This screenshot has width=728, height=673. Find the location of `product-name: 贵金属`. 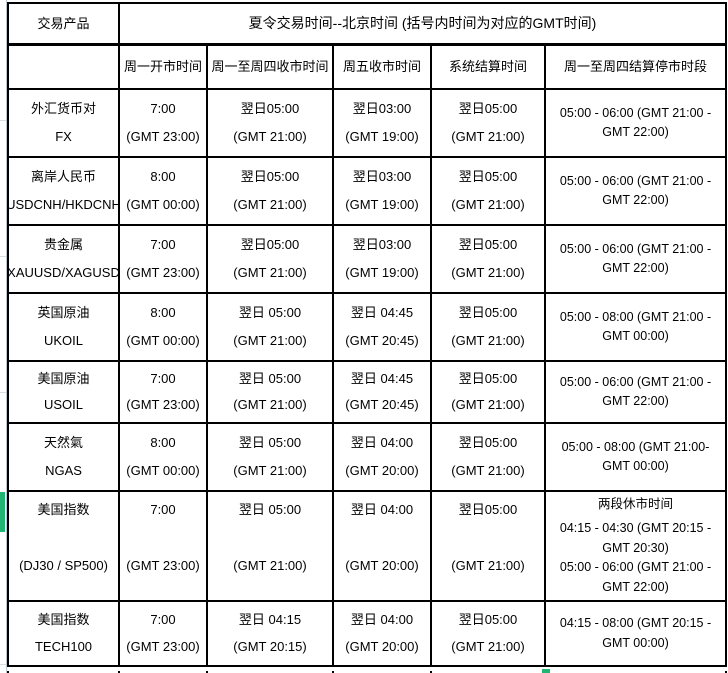

product-name: 贵金属 is located at coordinates (63, 245).